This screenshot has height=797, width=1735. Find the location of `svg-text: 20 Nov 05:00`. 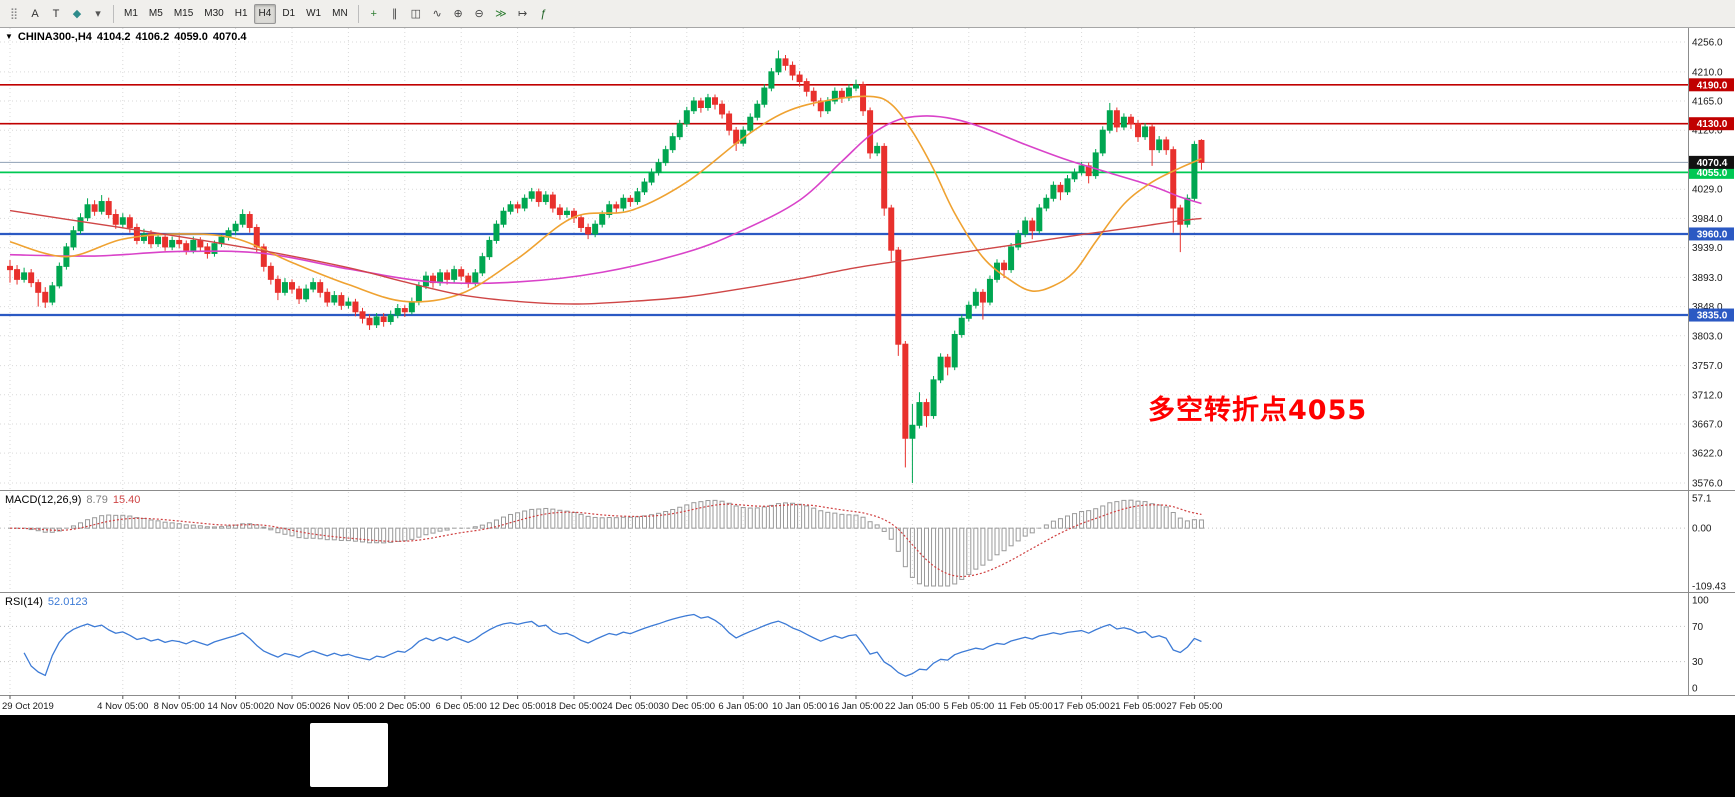

svg-text: 20 Nov 05:00 is located at coordinates (292, 706).